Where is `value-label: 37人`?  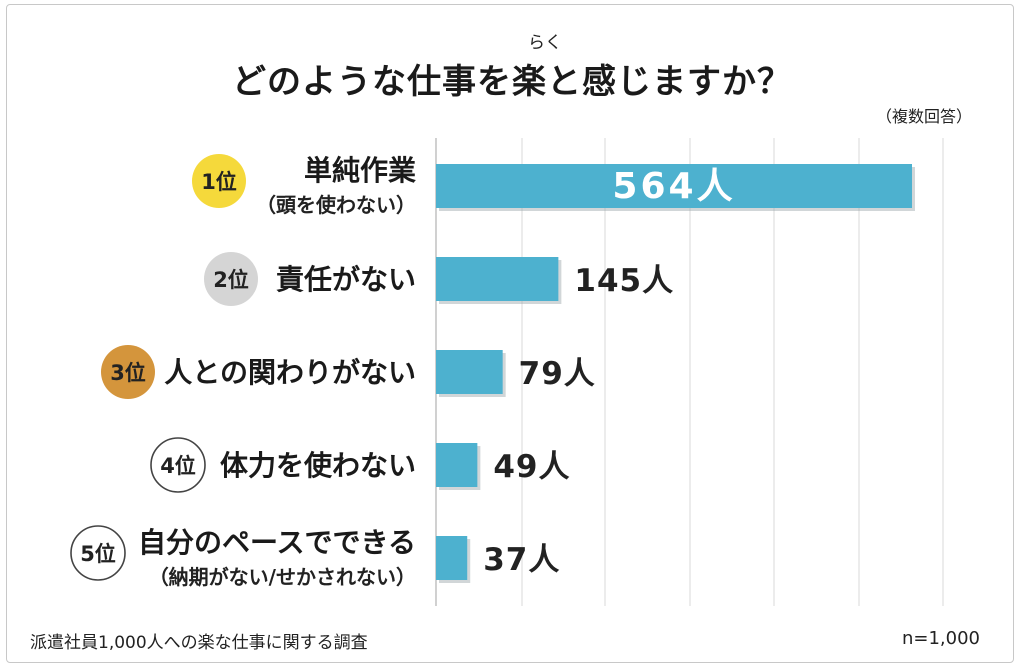 value-label: 37人 is located at coordinates (521, 560).